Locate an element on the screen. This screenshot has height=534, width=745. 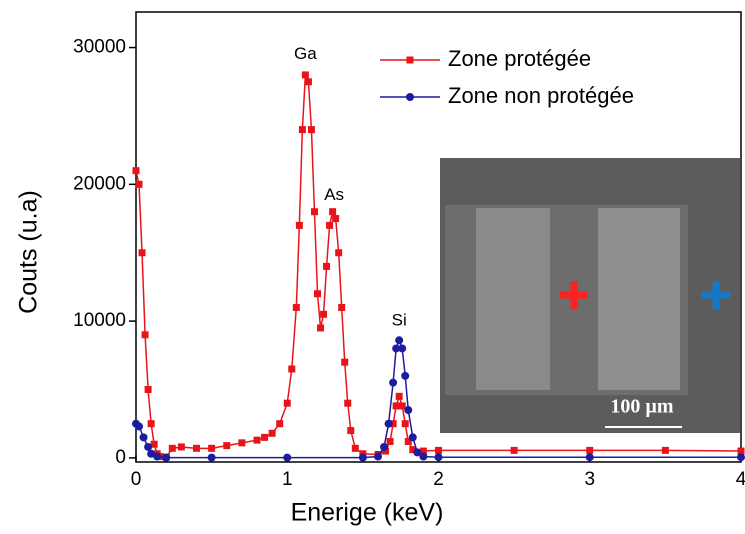
y-tick-label: 20000 is located at coordinates (99, 183).